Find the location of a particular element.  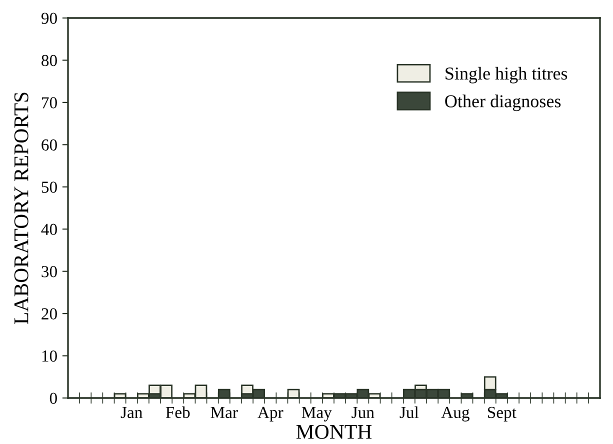

x-tick-label: Apr is located at coordinates (271, 414).